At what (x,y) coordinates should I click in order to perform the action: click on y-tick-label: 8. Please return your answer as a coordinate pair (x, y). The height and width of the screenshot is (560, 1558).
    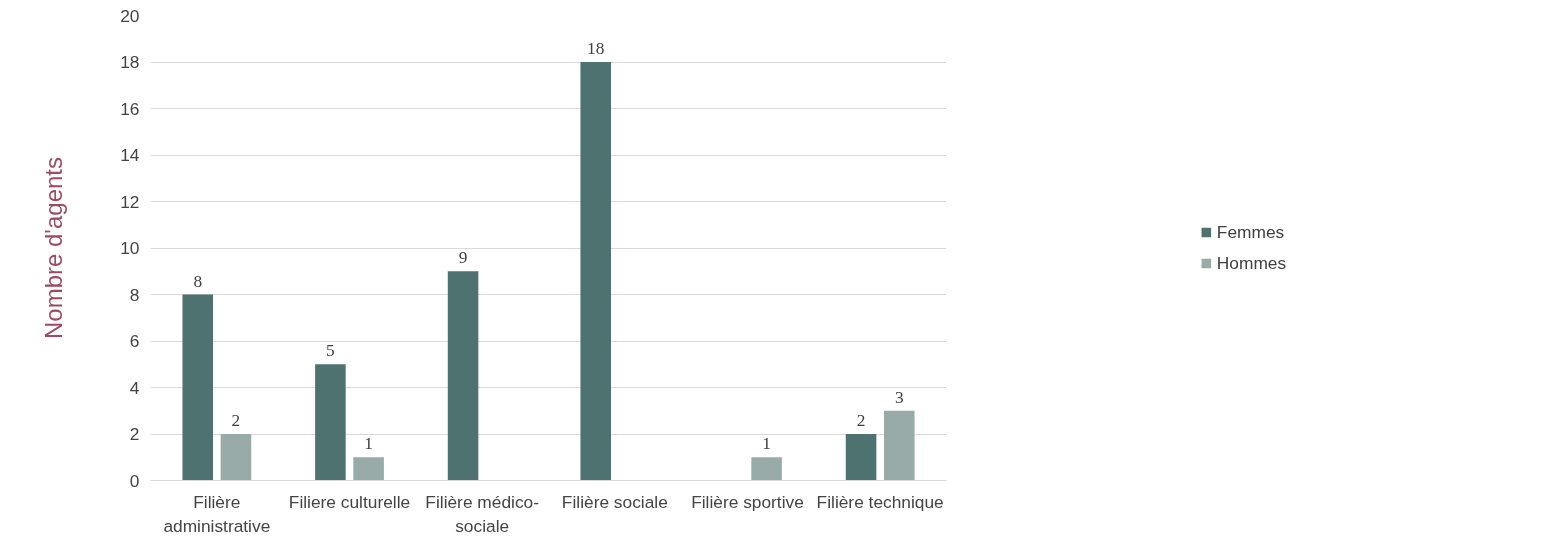
    Looking at the image, I should click on (134, 294).